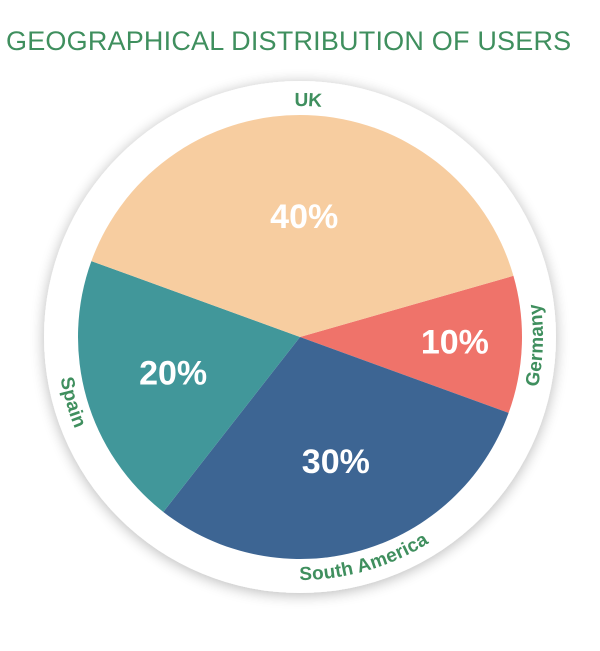  I want to click on category-label-uk: UK, so click(308, 100).